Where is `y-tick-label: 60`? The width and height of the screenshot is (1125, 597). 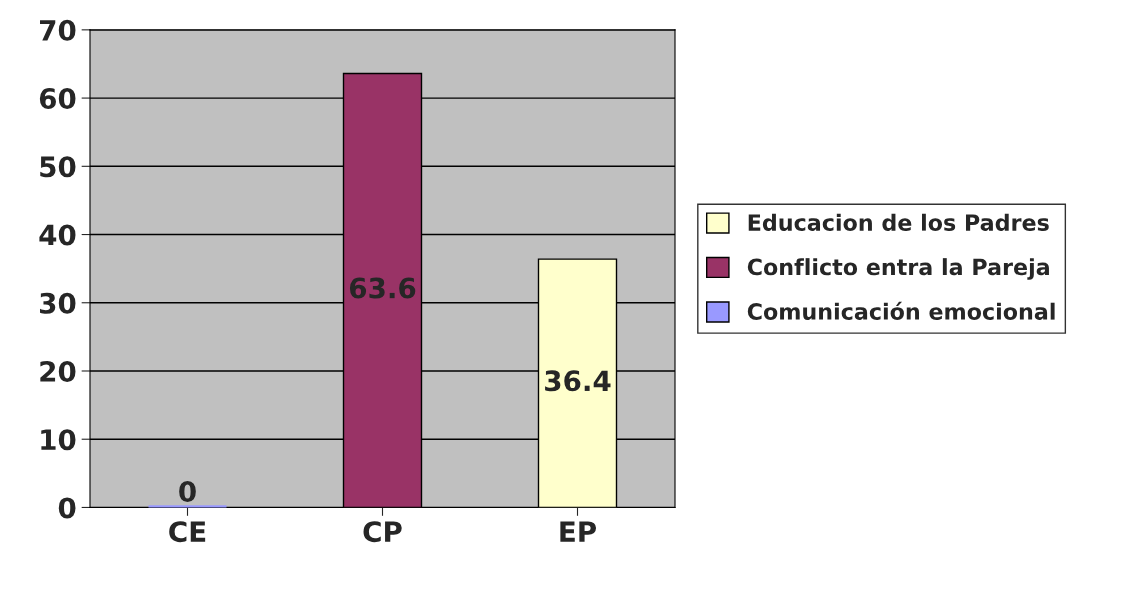 y-tick-label: 60 is located at coordinates (57, 99).